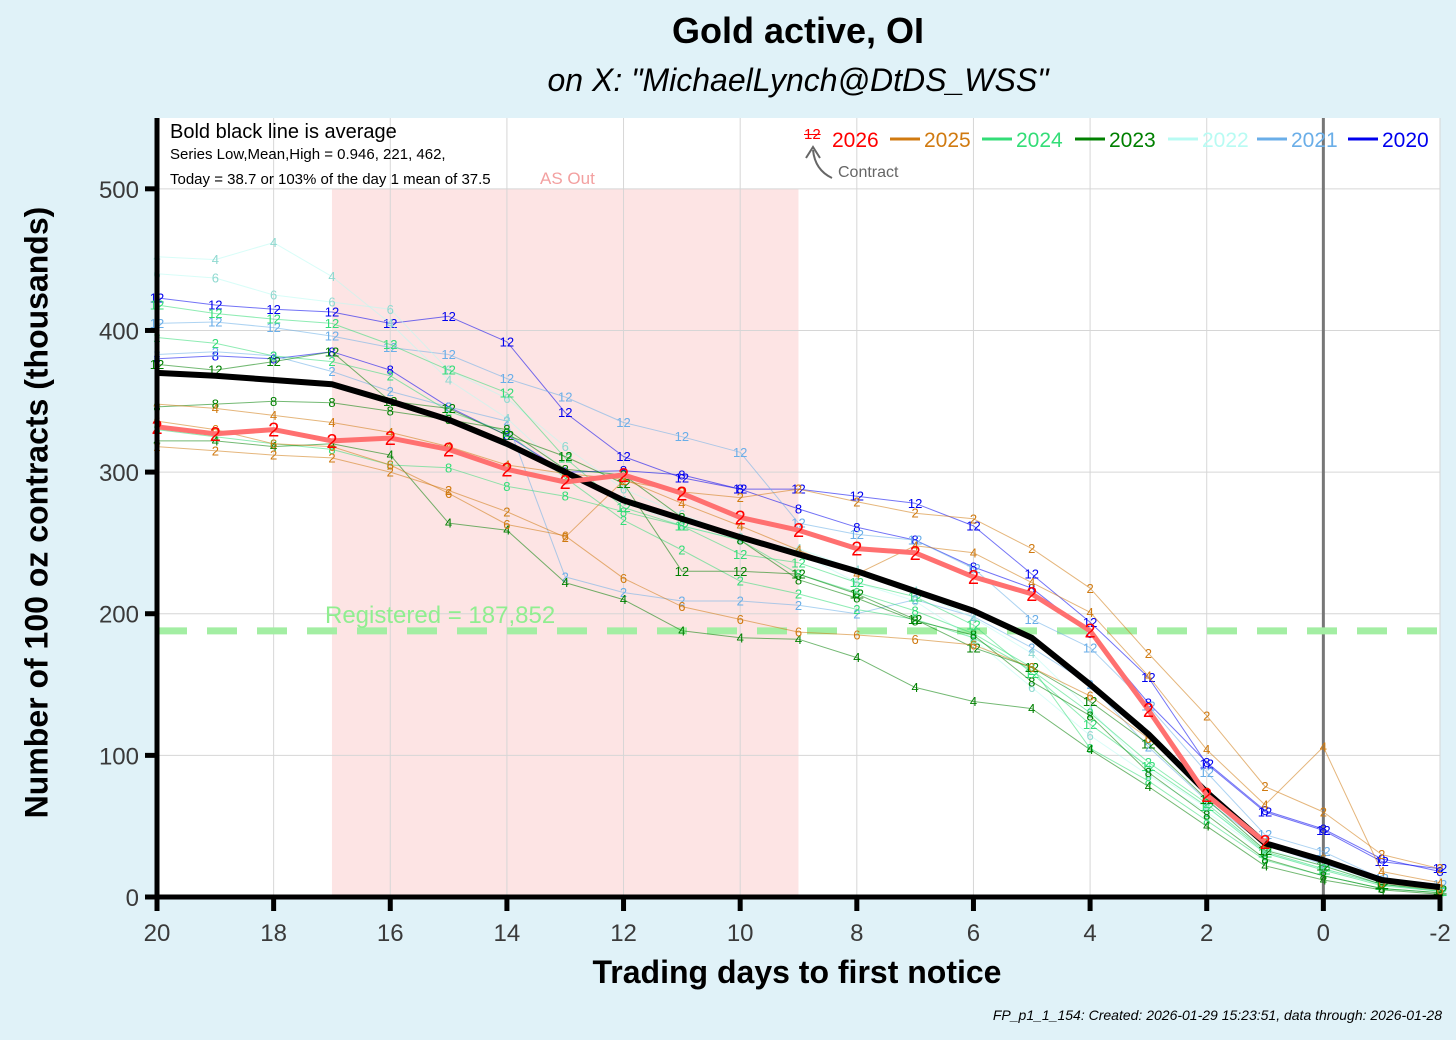  What do you see at coordinates (947, 140) in the screenshot?
I see `legend-label-2025: 2025` at bounding box center [947, 140].